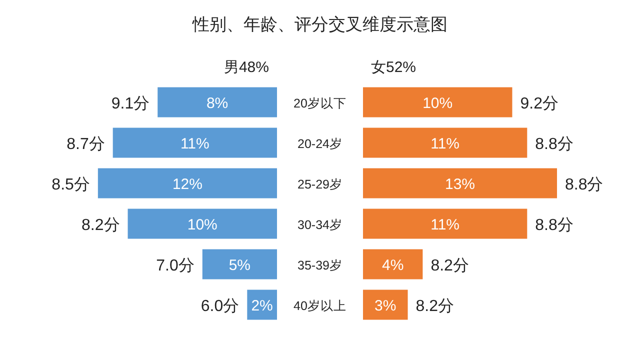 The width and height of the screenshot is (640, 341). I want to click on y-tick-label: 20-24岁, so click(320, 143).